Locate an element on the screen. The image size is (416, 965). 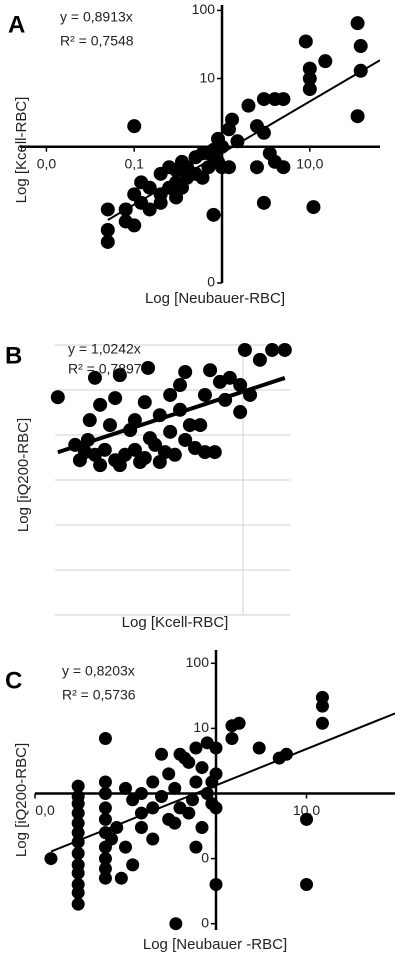
x-tick-label: 10,0 is located at coordinates (306, 810).